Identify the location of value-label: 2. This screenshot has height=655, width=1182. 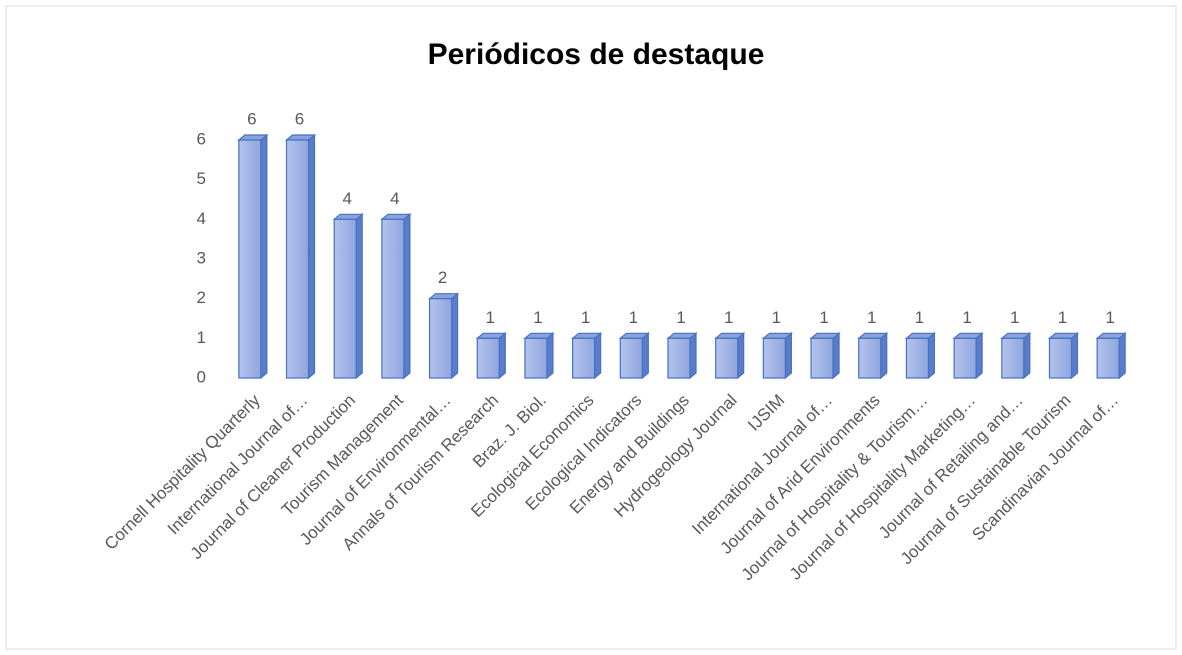
(442, 277).